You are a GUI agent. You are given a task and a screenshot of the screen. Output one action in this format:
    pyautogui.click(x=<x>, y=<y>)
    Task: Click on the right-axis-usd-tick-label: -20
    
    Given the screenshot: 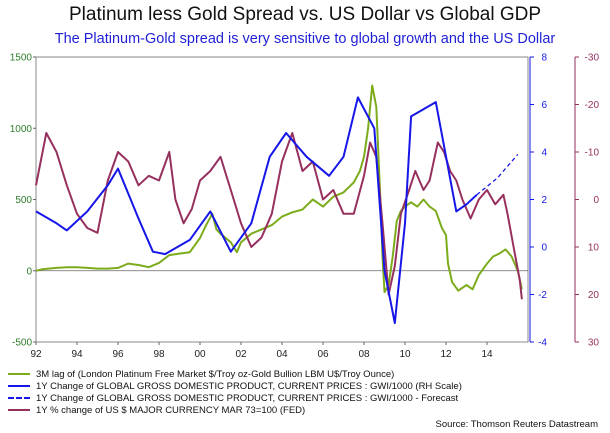 What is the action you would take?
    pyautogui.click(x=592, y=105)
    